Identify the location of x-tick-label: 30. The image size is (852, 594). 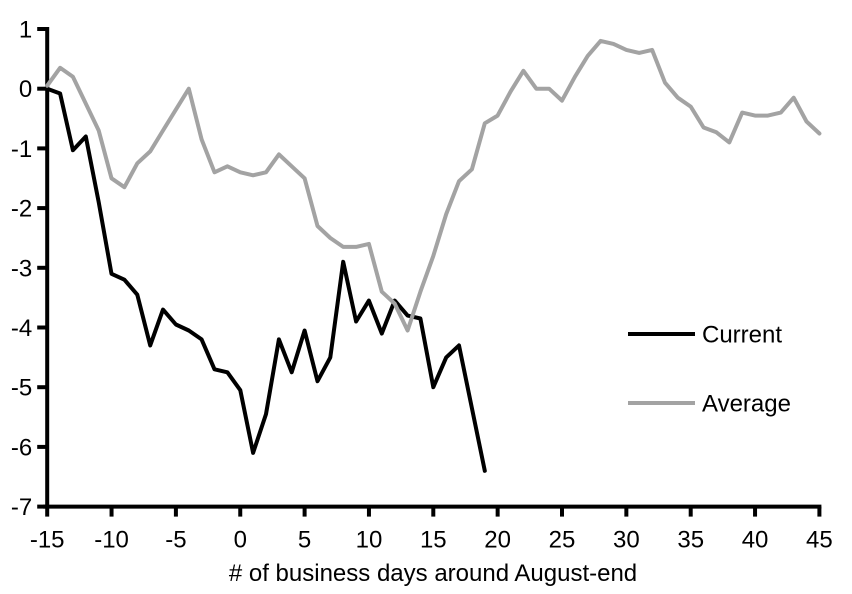
(626, 540).